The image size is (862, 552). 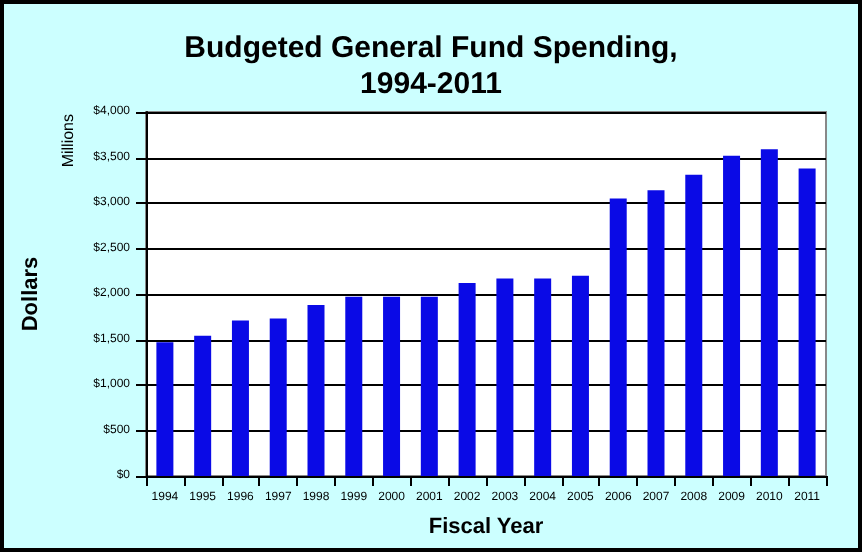 What do you see at coordinates (31, 294) in the screenshot?
I see `y-axis-title: Dollars` at bounding box center [31, 294].